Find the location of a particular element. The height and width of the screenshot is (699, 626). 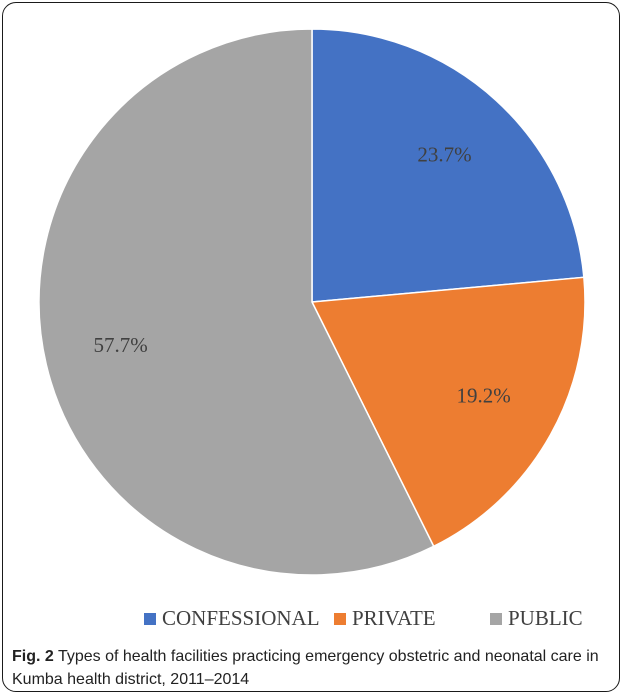

legend-item-confessional: CONFESSIONAL is located at coordinates (232, 618).